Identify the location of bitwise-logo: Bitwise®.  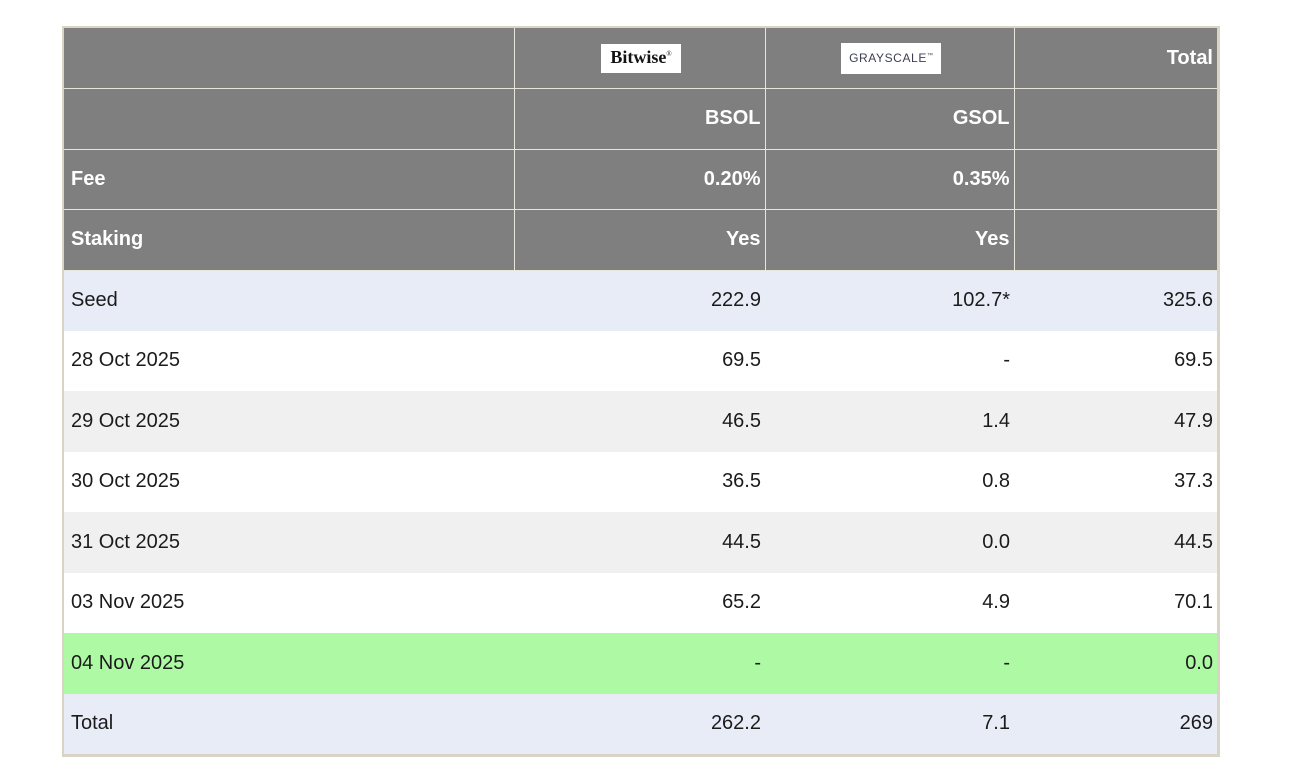
(641, 58).